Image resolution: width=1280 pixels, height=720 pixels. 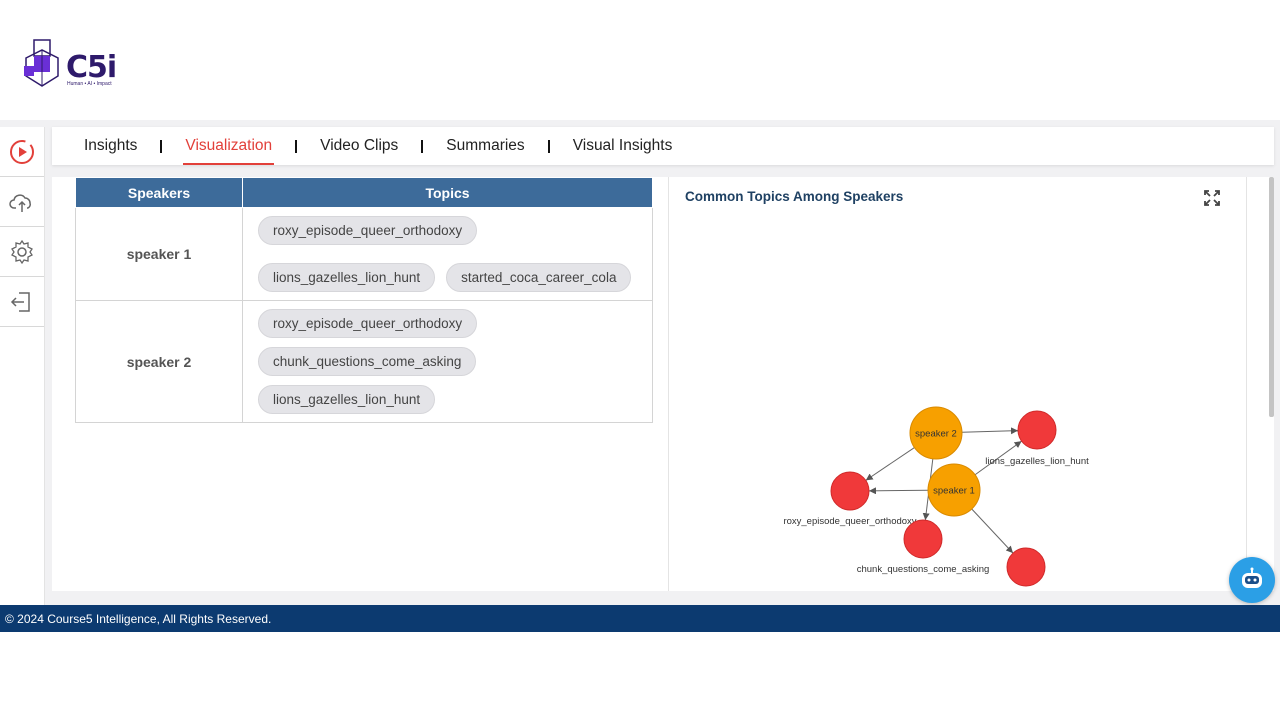 I want to click on topic-node-label: chunk_questions_come_asking, so click(x=923, y=569).